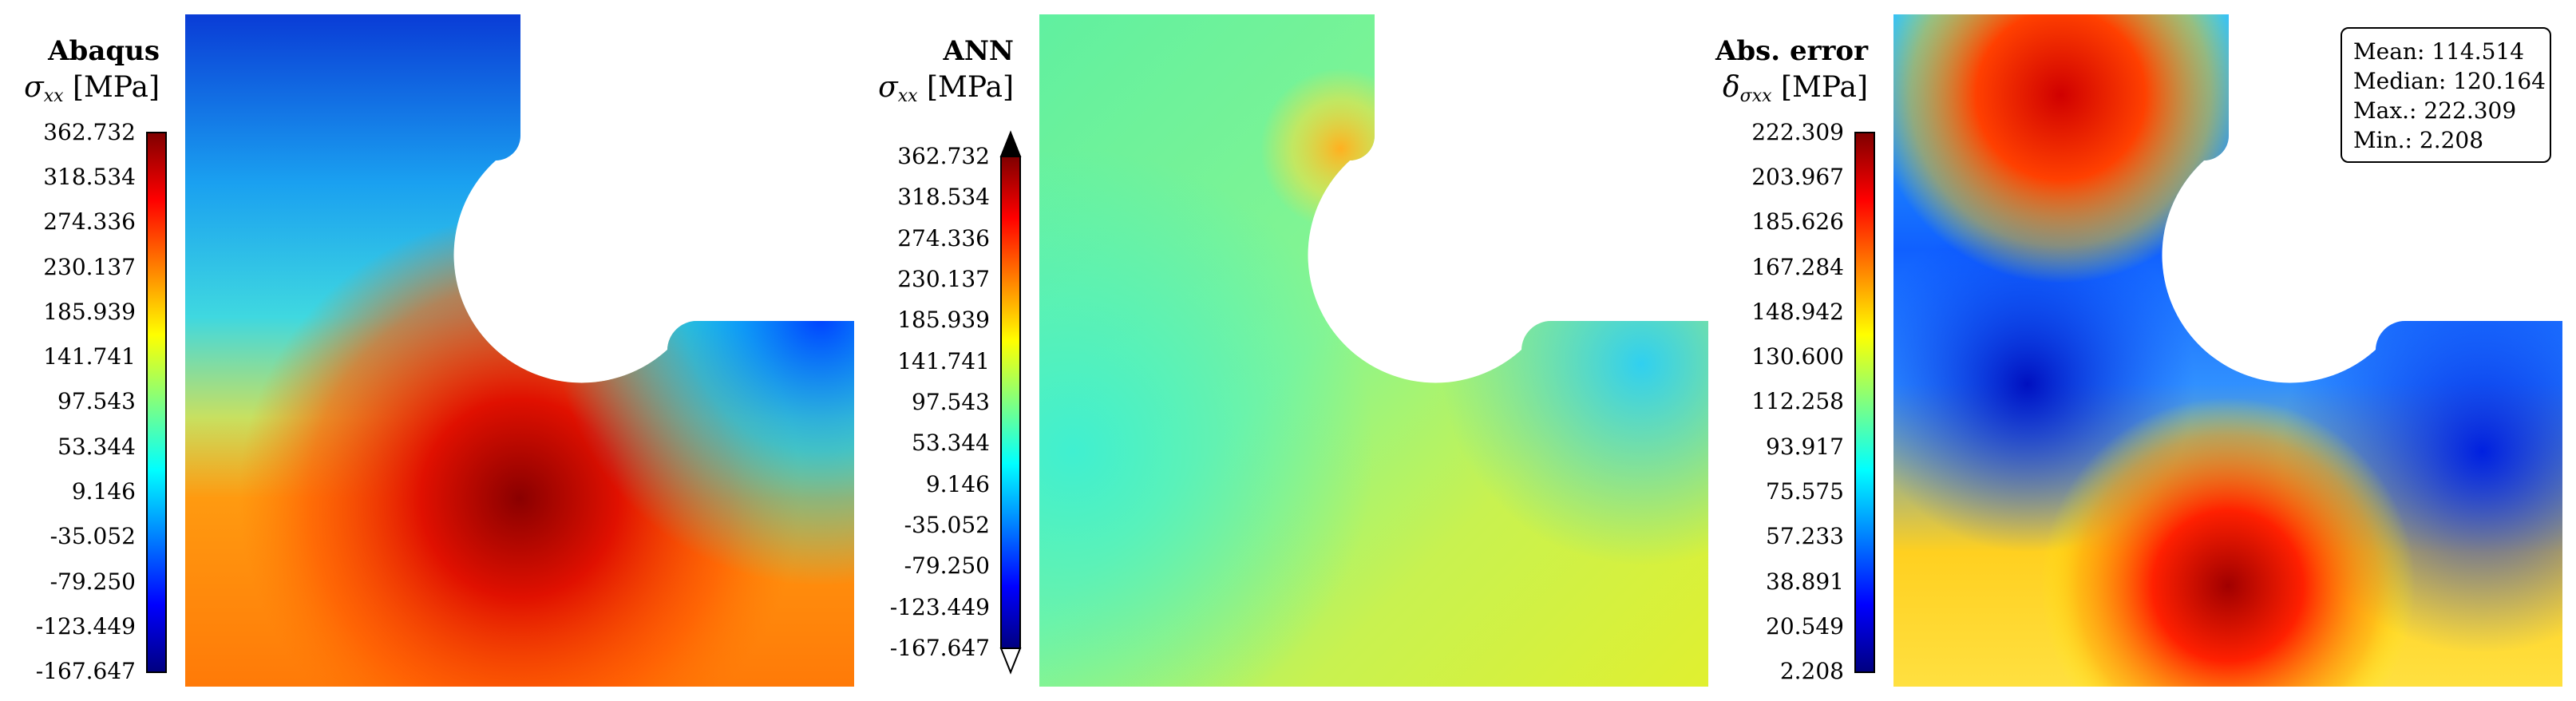 Image resolution: width=2576 pixels, height=701 pixels. What do you see at coordinates (1805, 491) in the screenshot?
I see `colorbar-tick: 75.575` at bounding box center [1805, 491].